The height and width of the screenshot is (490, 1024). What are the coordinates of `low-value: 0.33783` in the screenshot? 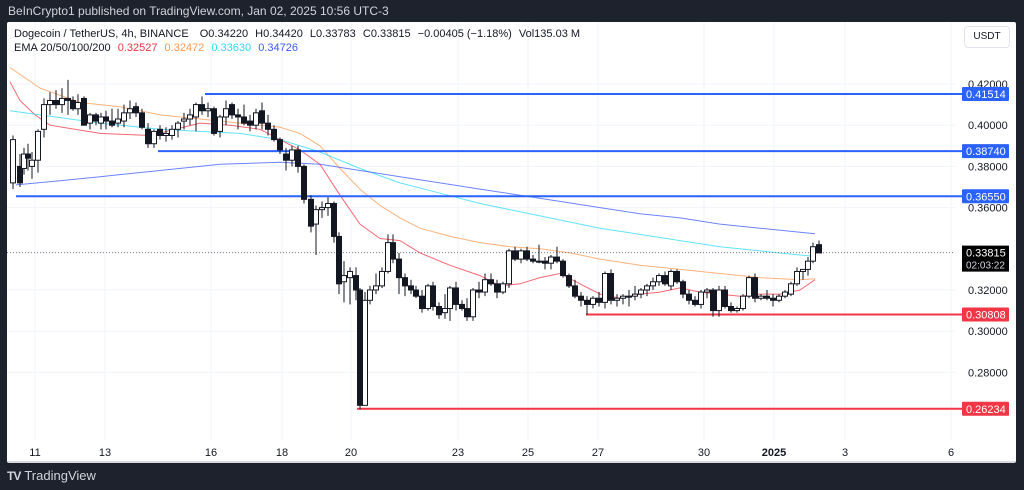 It's located at (336, 34).